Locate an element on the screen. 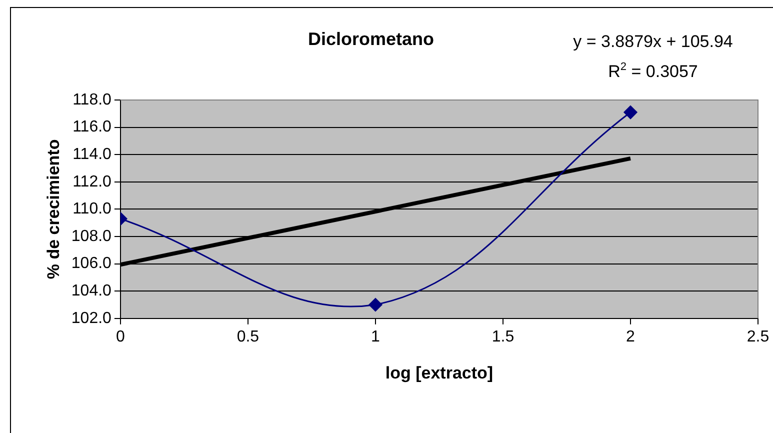 This screenshot has height=433, width=773. x-axis-title: log [extracto] is located at coordinates (439, 372).